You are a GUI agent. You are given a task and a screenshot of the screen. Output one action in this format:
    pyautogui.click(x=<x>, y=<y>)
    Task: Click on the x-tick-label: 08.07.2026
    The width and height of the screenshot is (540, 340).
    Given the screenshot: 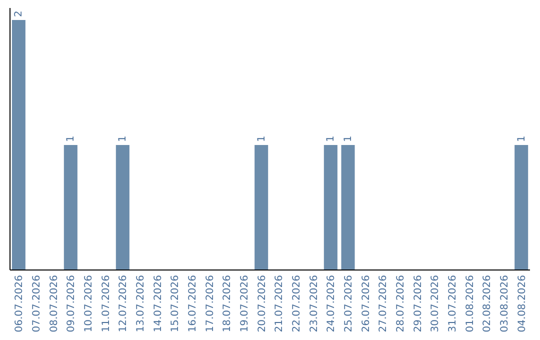 What is the action you would take?
    pyautogui.click(x=54, y=303)
    